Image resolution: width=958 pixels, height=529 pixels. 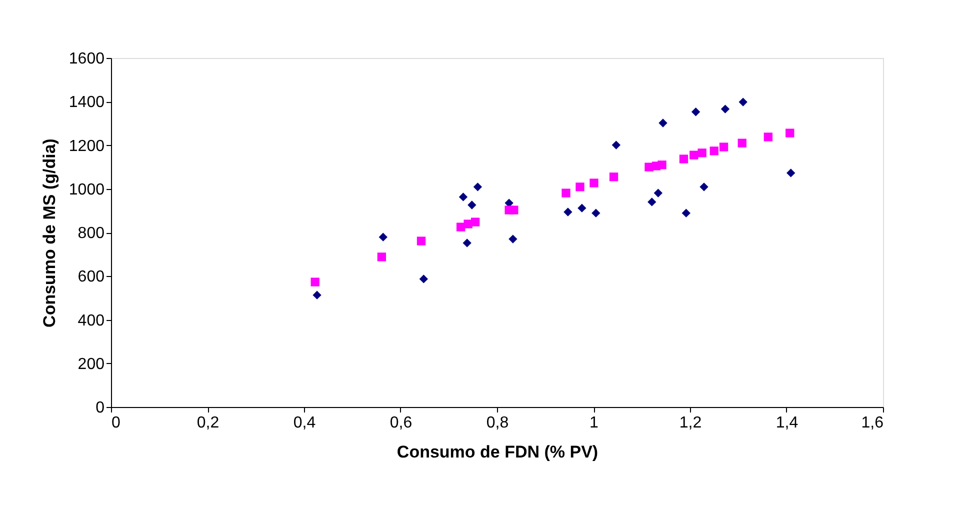 I want to click on y-tick-label: 1600, so click(x=86, y=59).